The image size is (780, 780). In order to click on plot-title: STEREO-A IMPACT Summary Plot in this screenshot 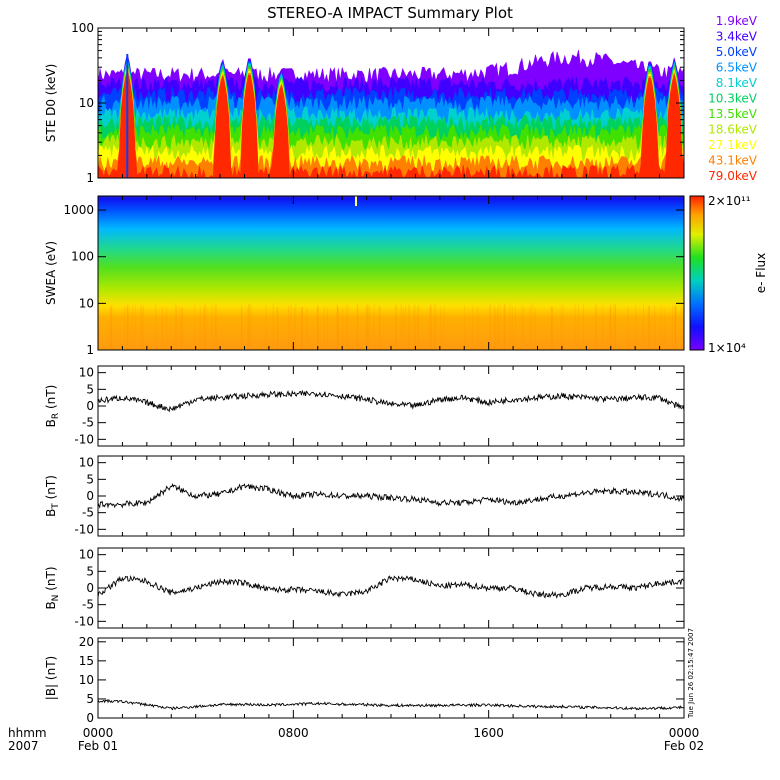, I will do `click(390, 13)`.